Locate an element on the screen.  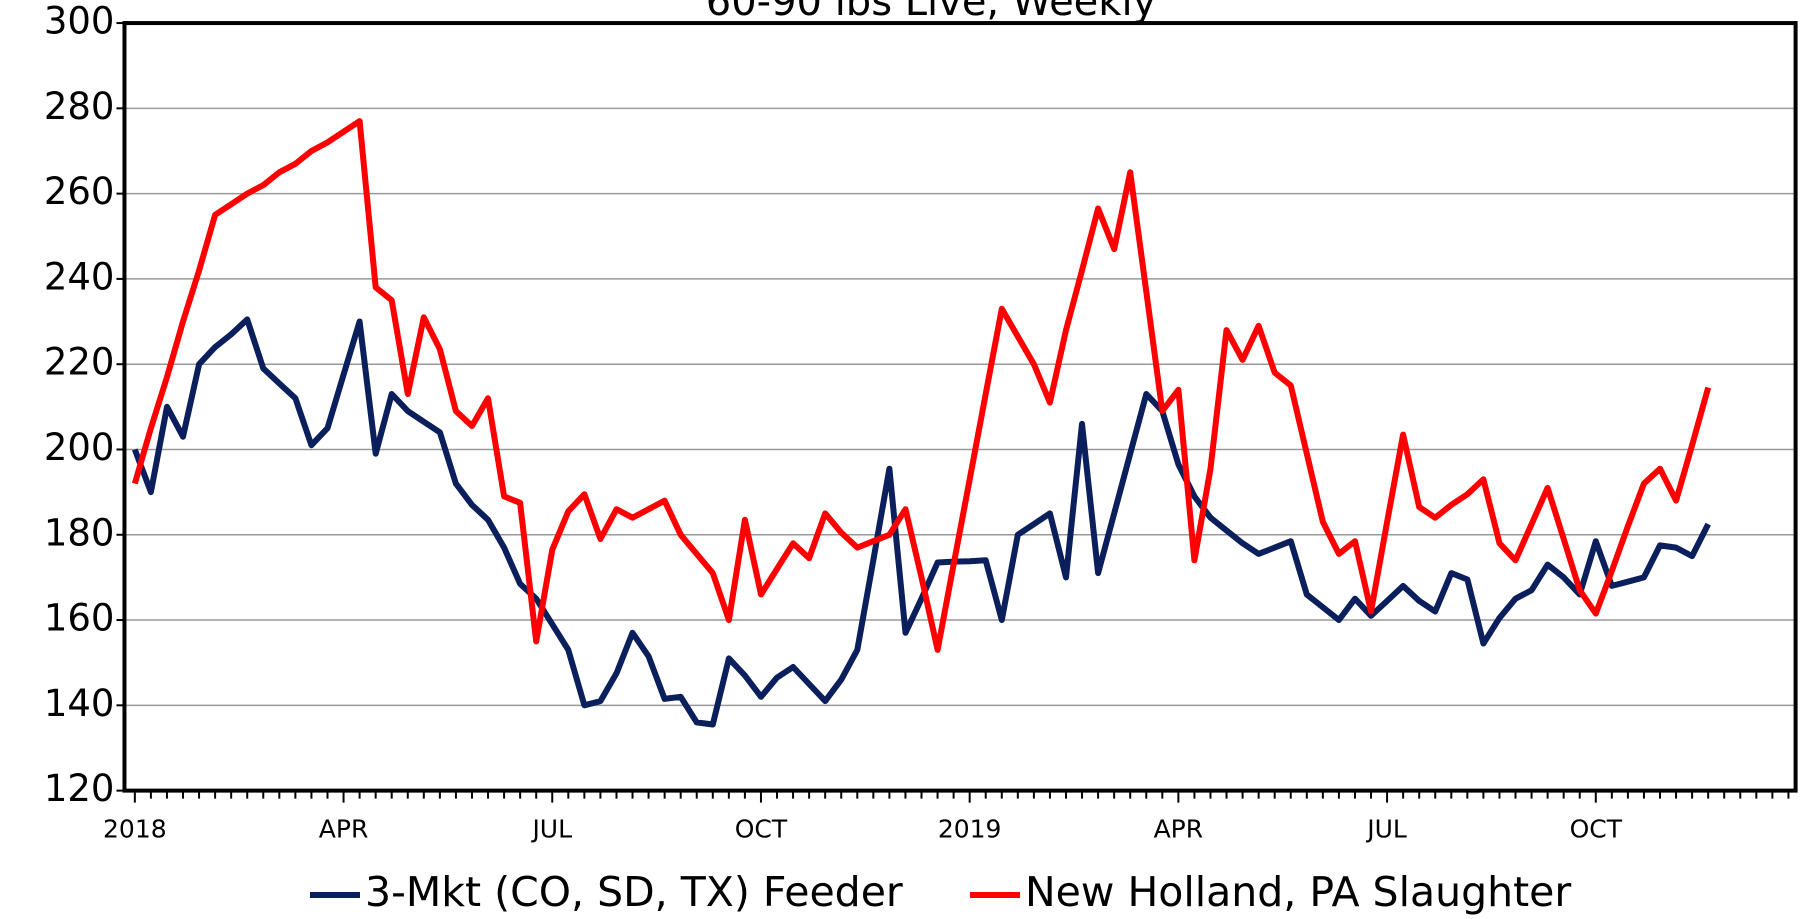
y-tick-label: 120 is located at coordinates (79, 788).